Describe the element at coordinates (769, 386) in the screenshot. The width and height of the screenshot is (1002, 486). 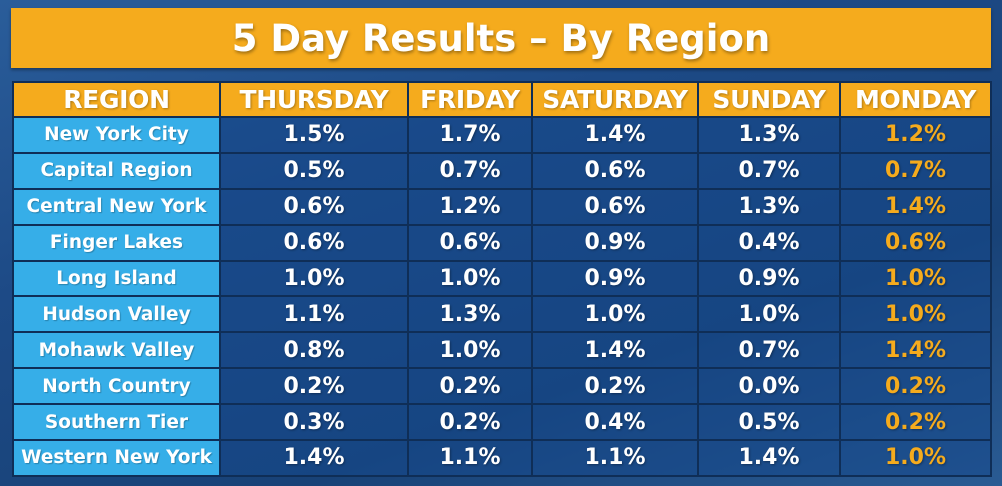
I see `sunday-value-cell: 0.0%` at that location.